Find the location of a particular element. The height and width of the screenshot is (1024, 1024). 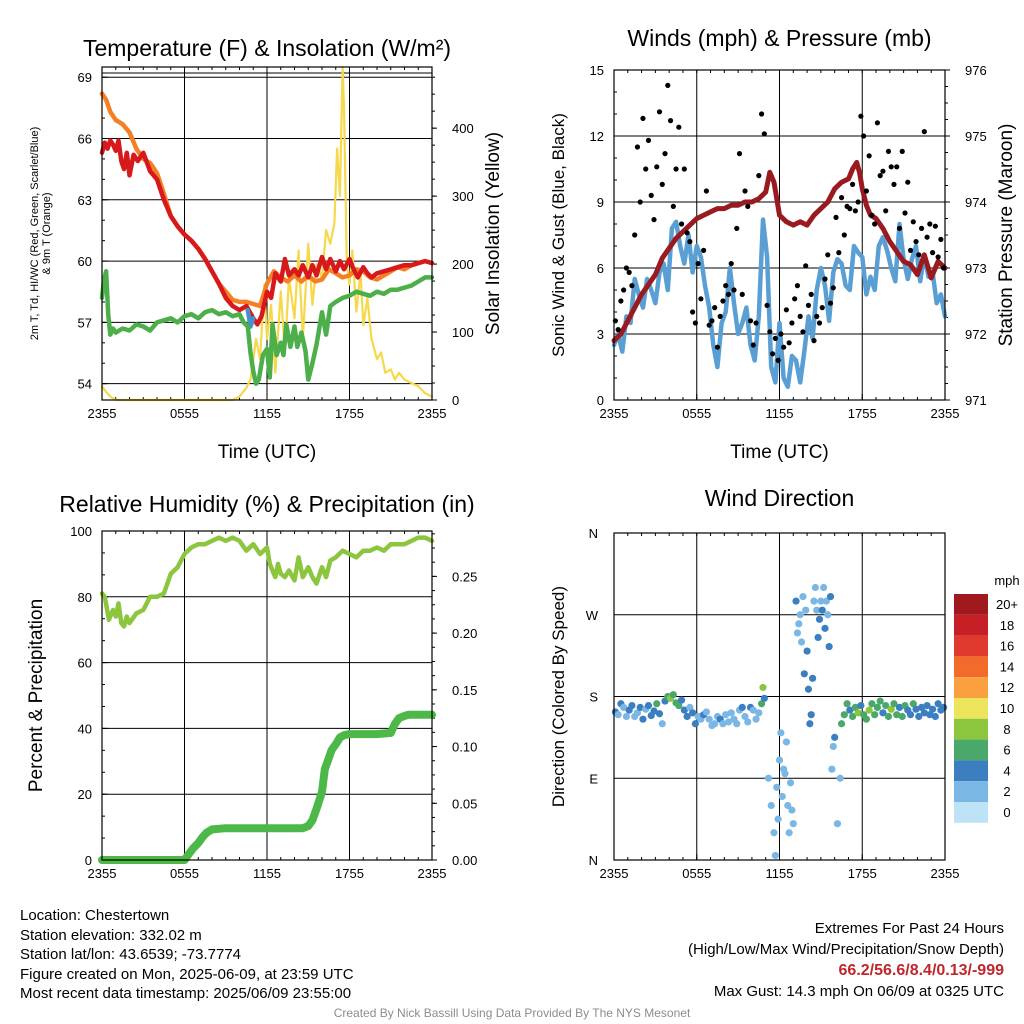

x-tick-label: 1755 is located at coordinates (349, 873).